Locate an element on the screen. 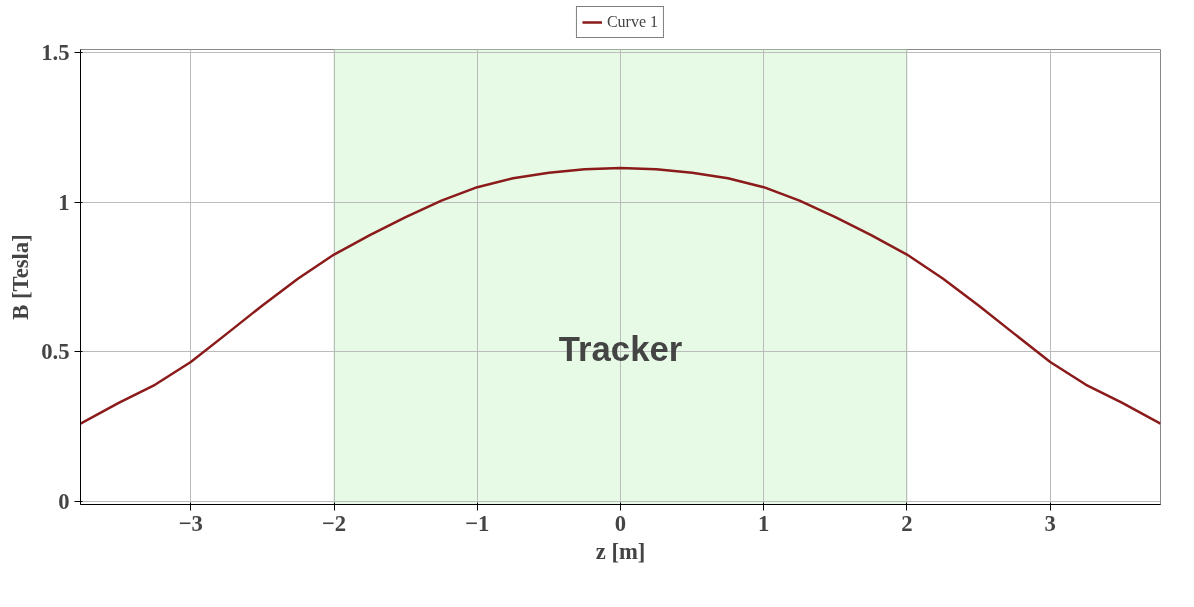  y-tick-label: 1 is located at coordinates (64, 202).